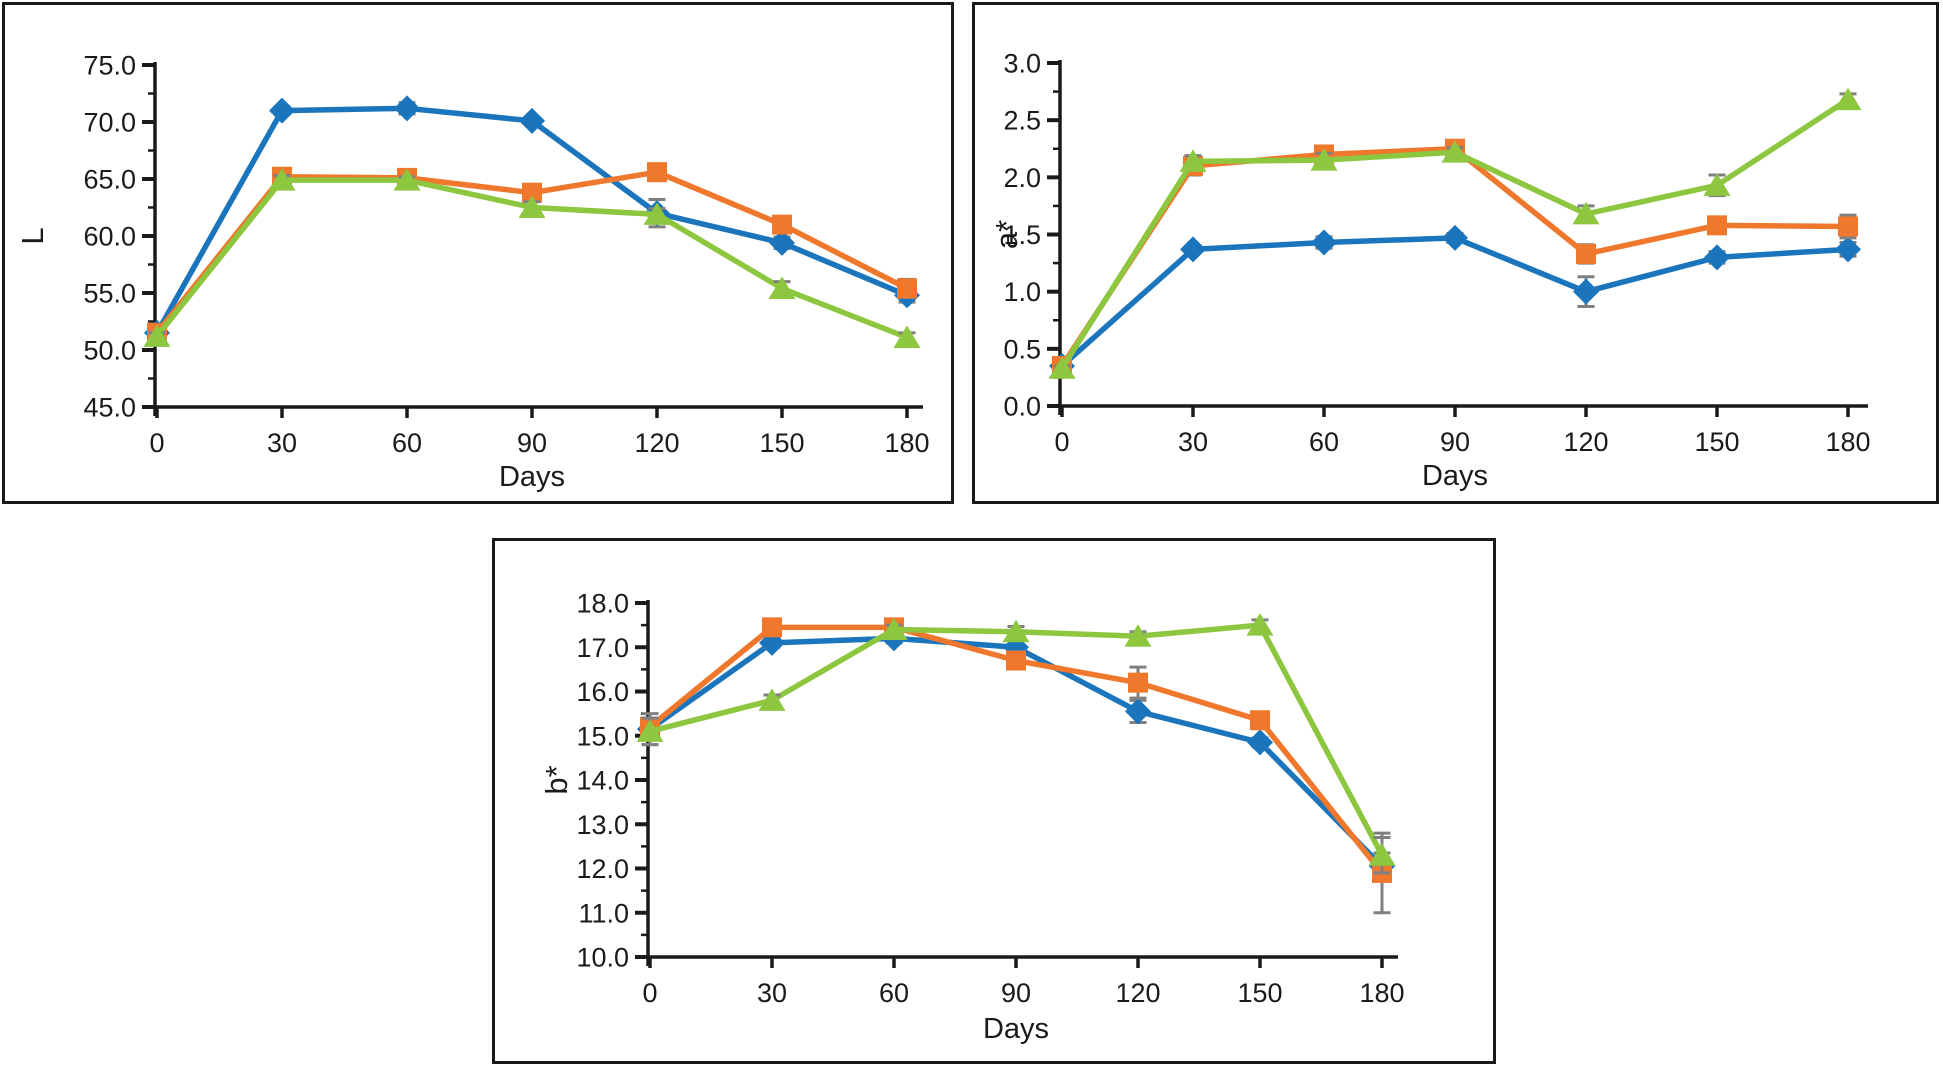 Image resolution: width=1943 pixels, height=1068 pixels. I want to click on y-tick-label: 10.0, so click(602, 958).